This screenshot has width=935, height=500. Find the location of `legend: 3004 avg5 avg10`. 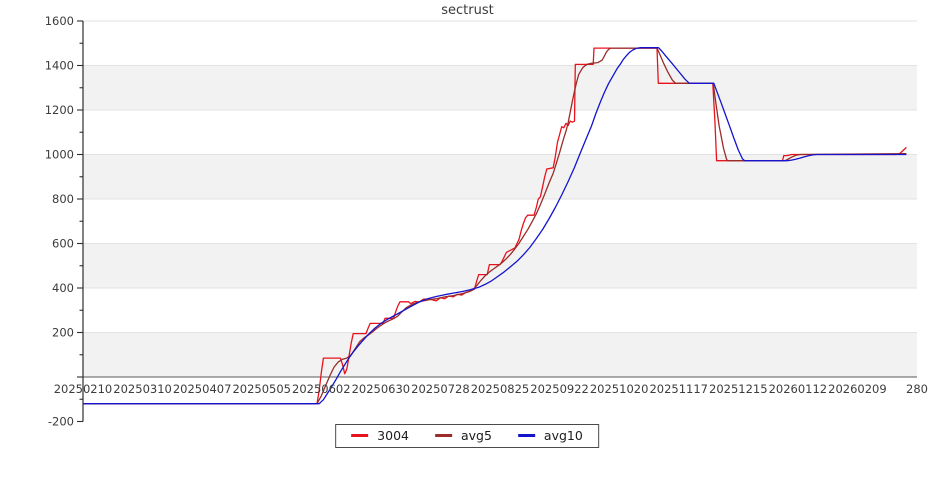

legend: 3004 avg5 avg10 is located at coordinates (467, 436).